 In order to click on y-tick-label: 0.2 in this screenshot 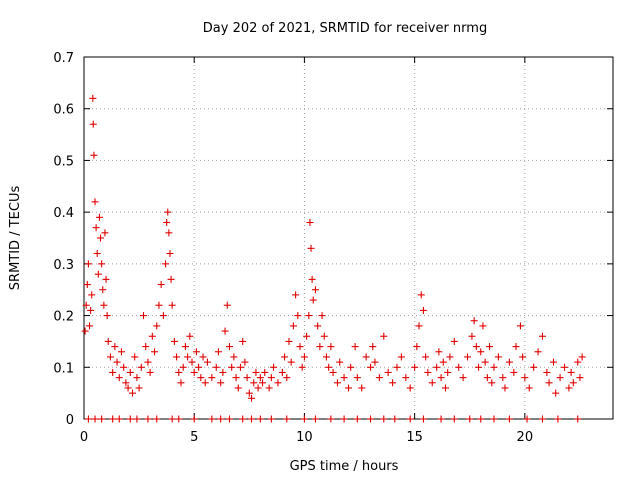, I will do `click(63, 317)`.